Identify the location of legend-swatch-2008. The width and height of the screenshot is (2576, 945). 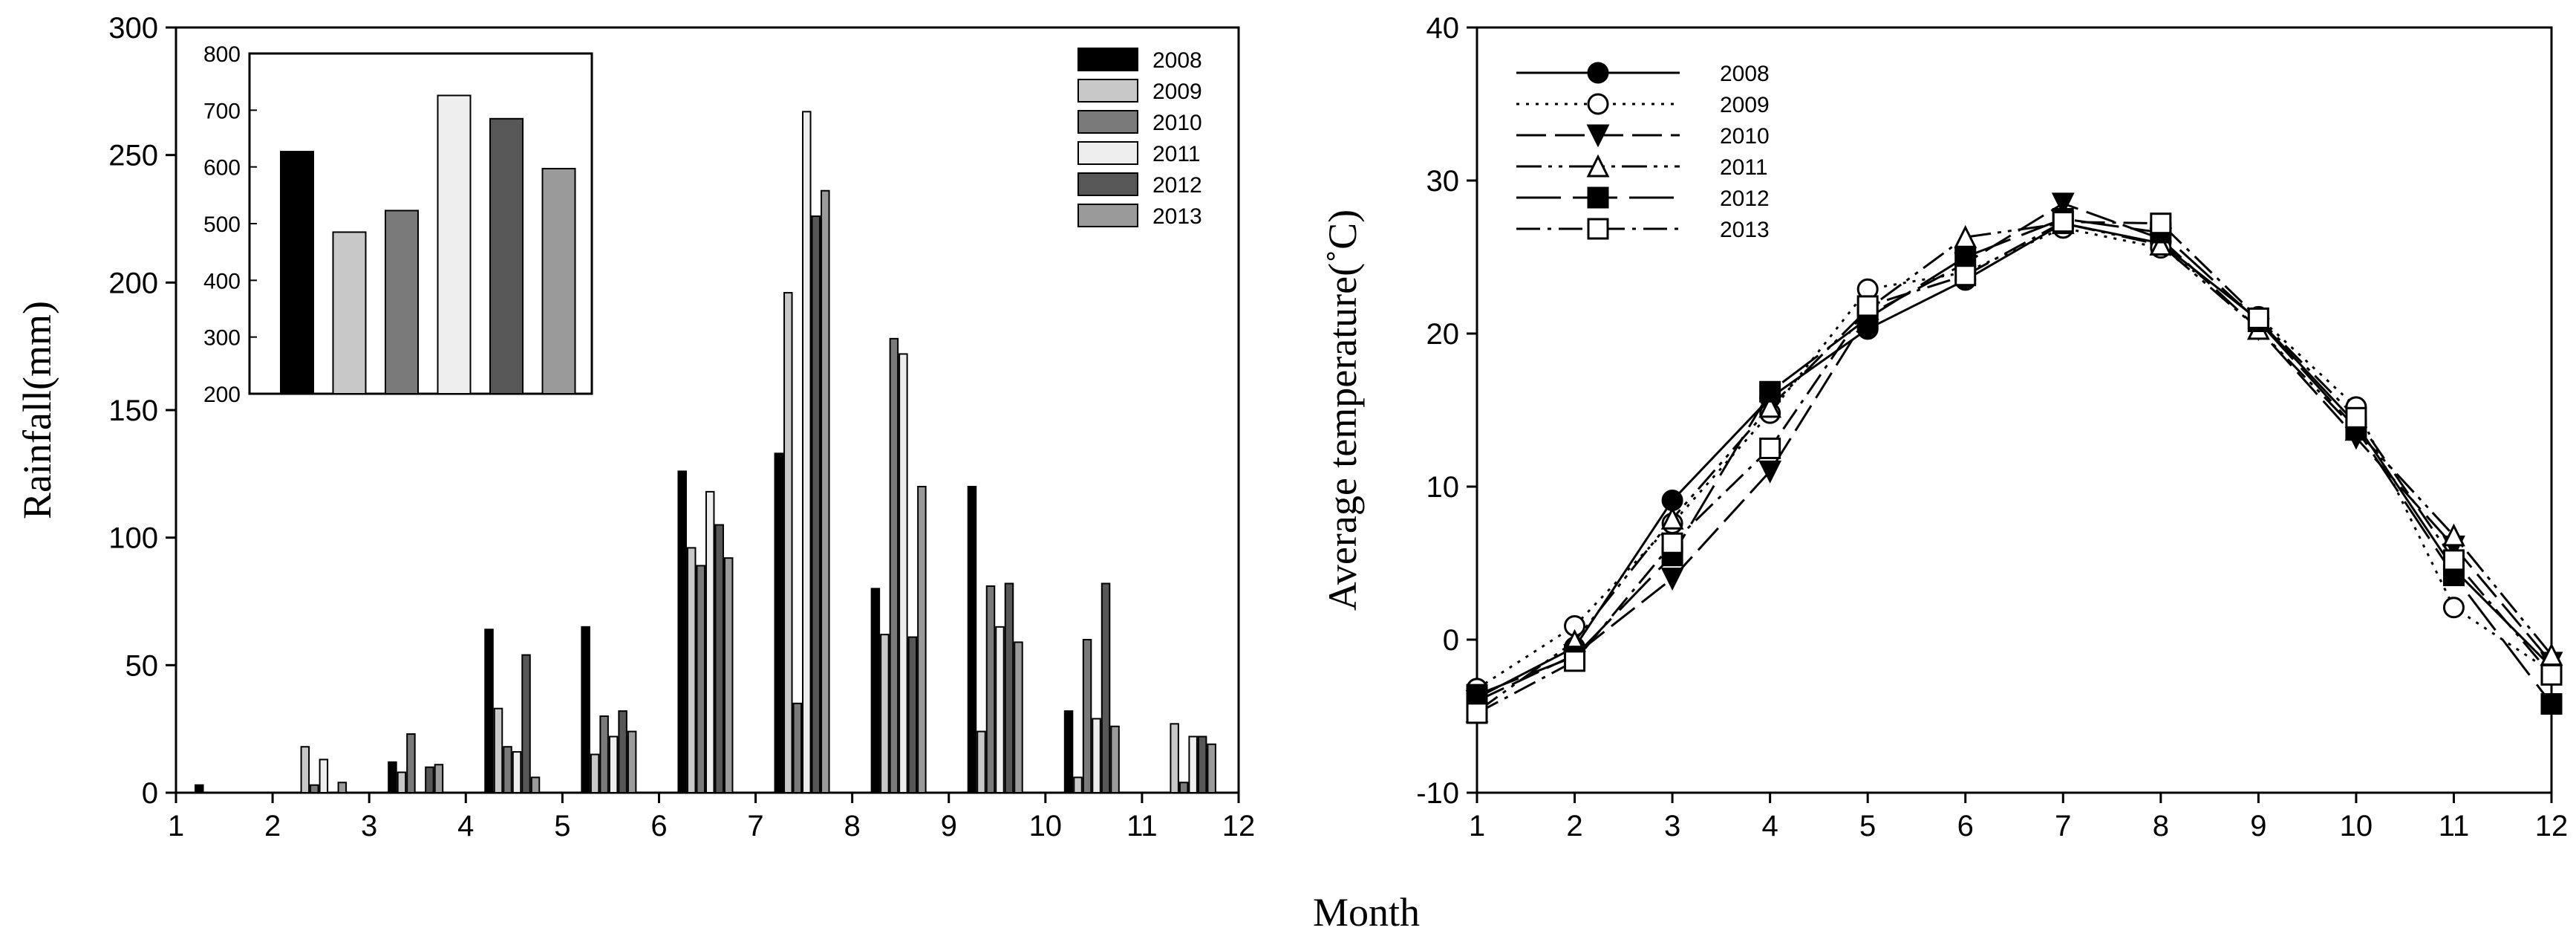
(1107, 59).